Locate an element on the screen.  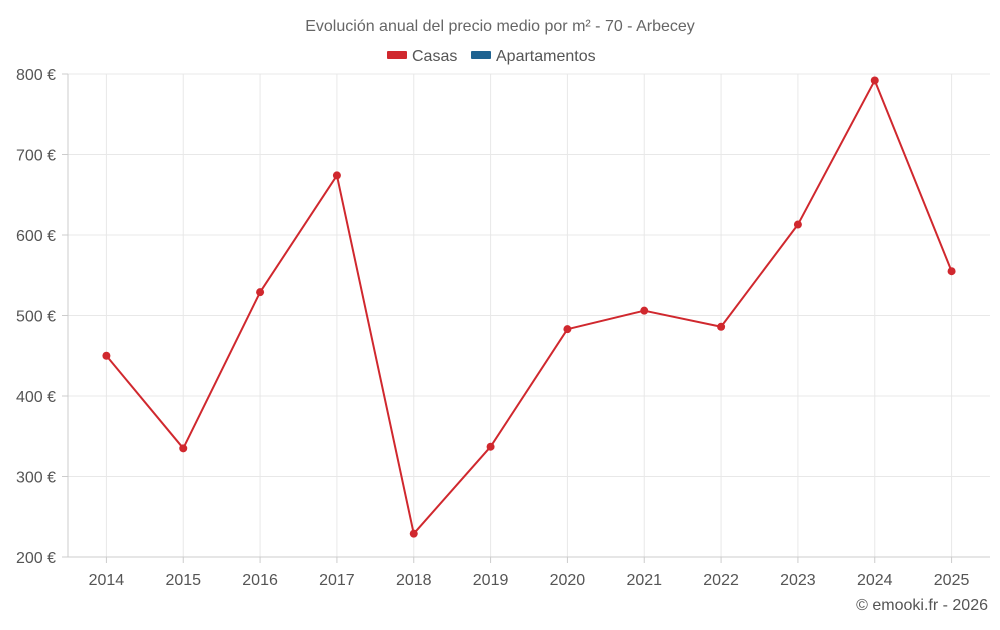
x-tick-label: 2024 is located at coordinates (875, 580).